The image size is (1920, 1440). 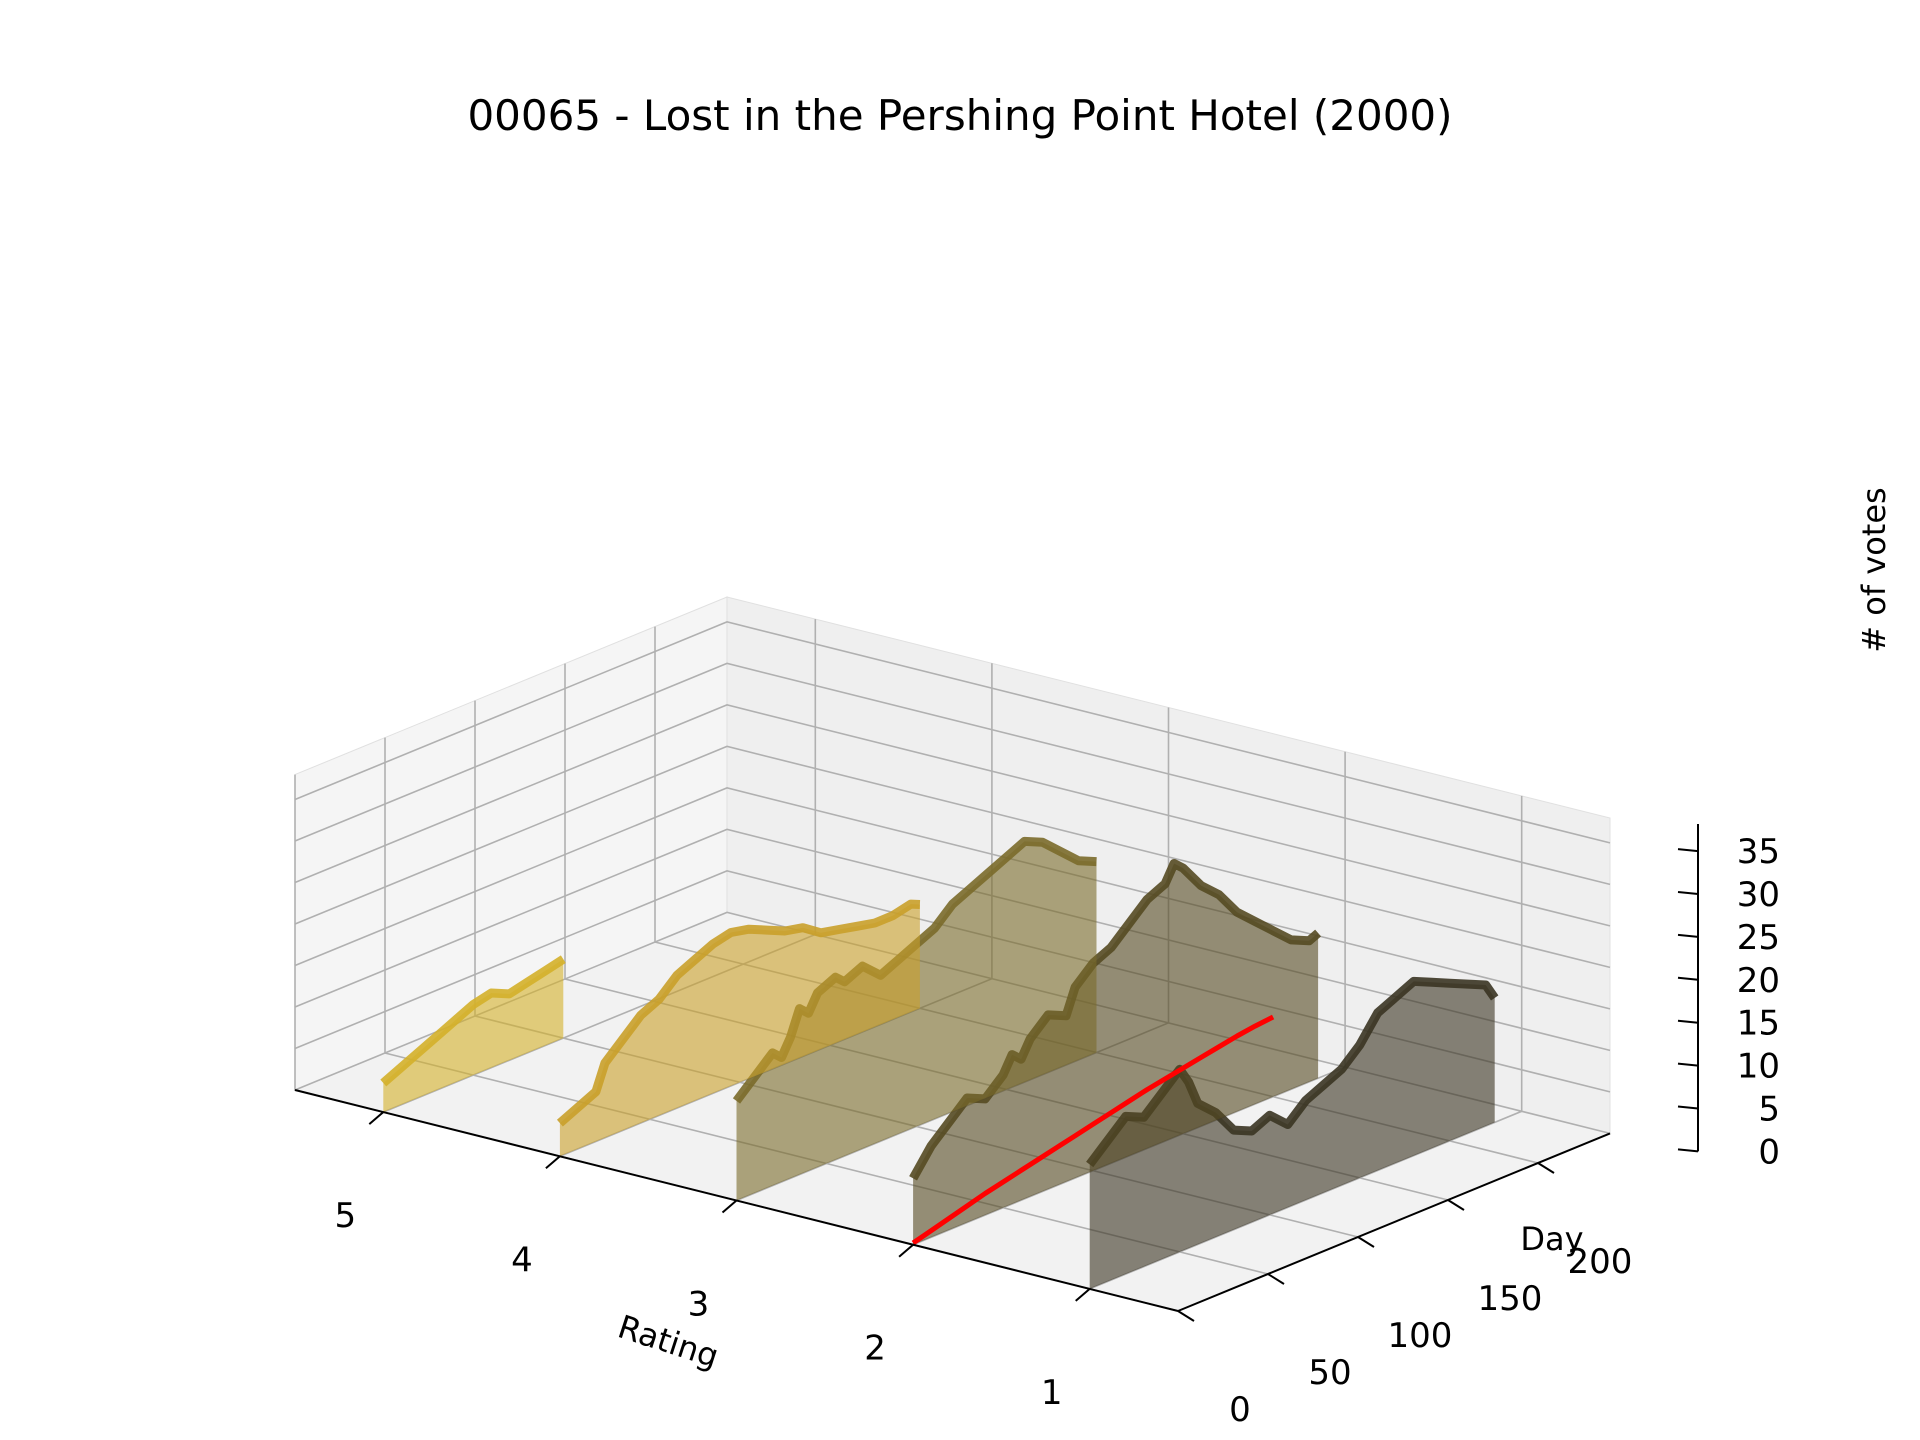 What do you see at coordinates (1052, 1393) in the screenshot?
I see `x-tick-label: 1` at bounding box center [1052, 1393].